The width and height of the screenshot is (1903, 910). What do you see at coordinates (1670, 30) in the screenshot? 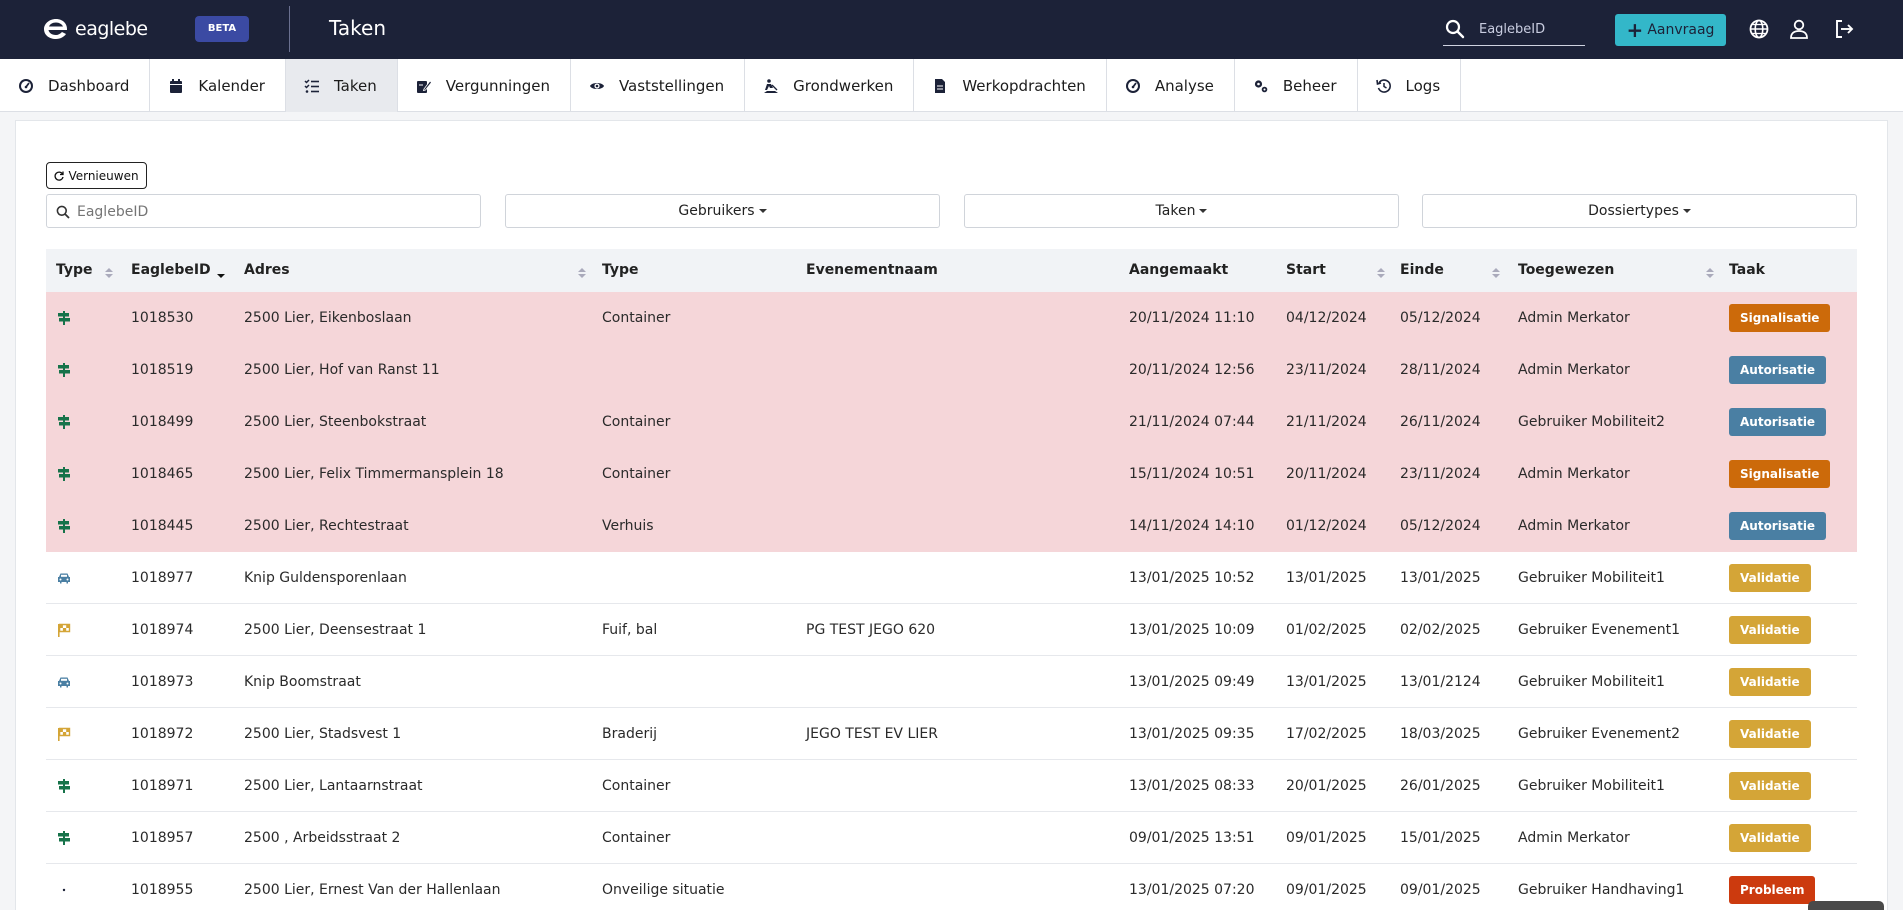
I see `aanvraag-button: + Aanvraag` at bounding box center [1670, 30].